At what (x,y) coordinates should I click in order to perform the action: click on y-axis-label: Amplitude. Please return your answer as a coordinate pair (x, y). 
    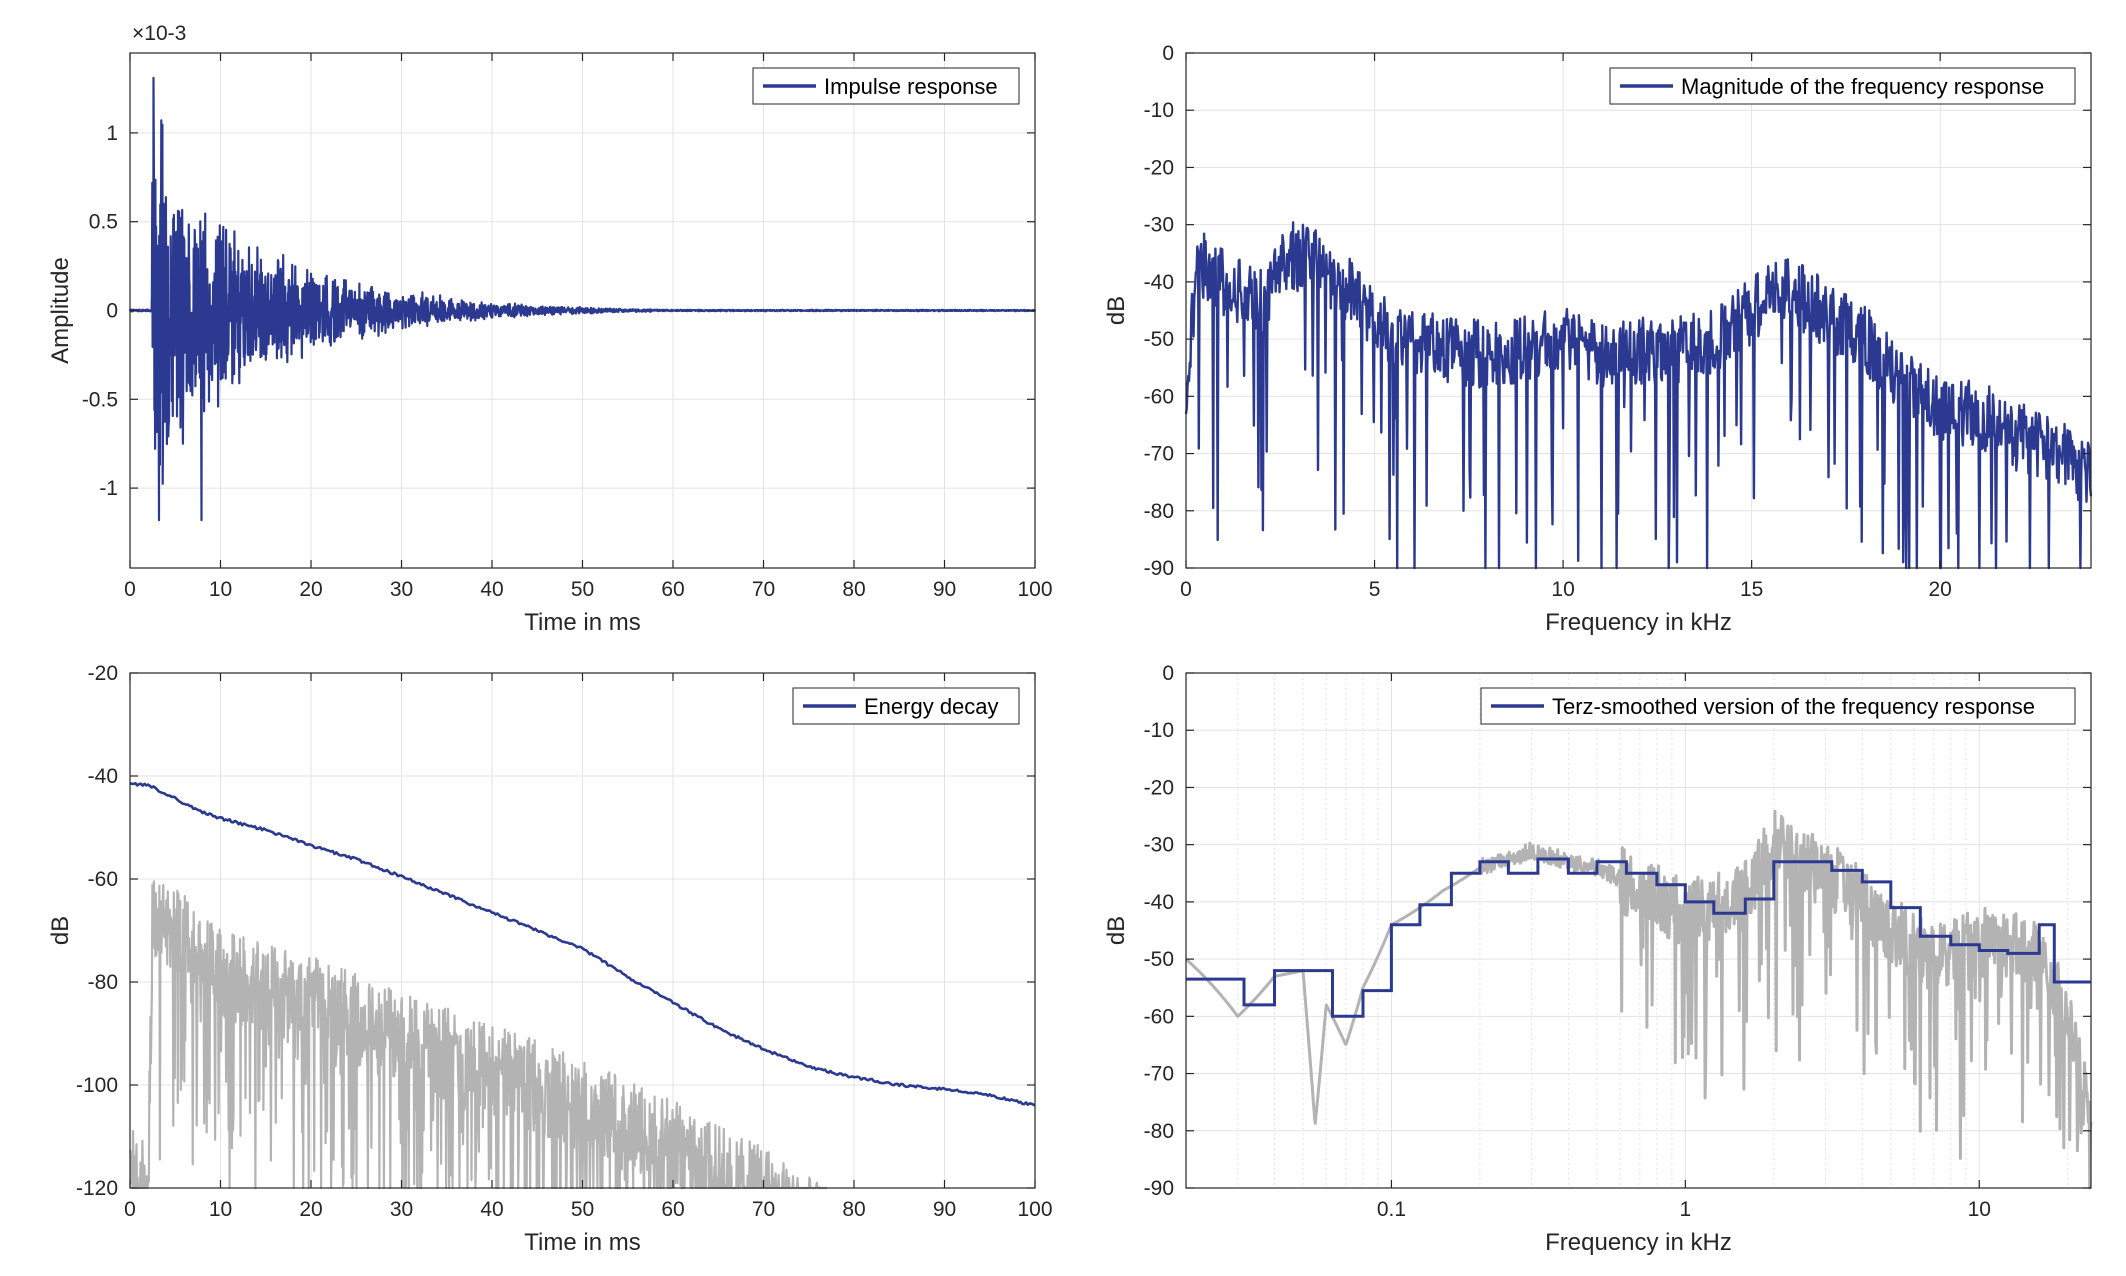
    Looking at the image, I should click on (60, 310).